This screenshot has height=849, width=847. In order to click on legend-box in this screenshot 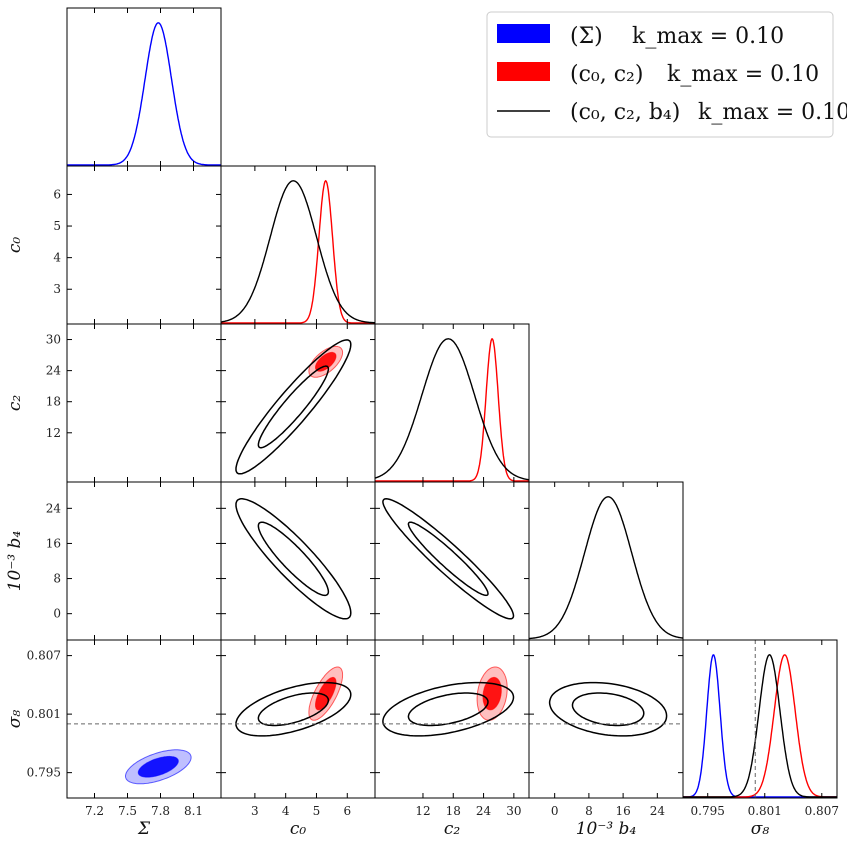, I will do `click(660, 74)`.